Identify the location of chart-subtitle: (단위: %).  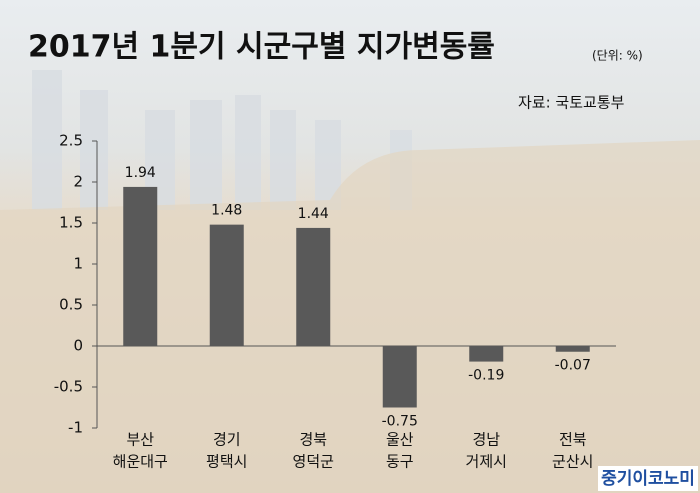
(617, 56).